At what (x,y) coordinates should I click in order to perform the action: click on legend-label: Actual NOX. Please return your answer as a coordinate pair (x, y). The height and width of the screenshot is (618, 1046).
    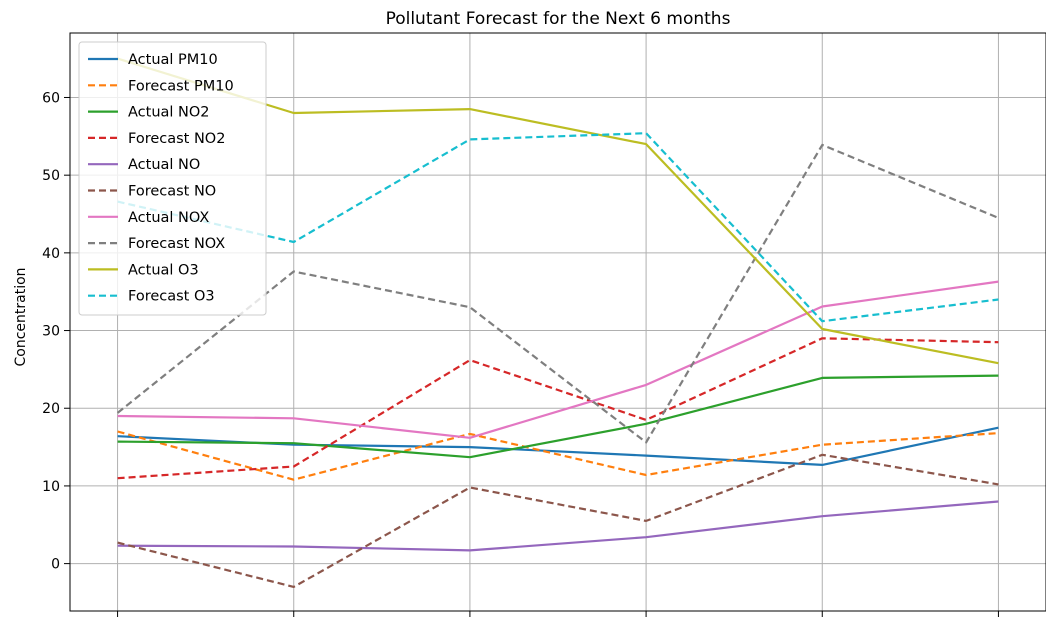
    Looking at the image, I should click on (168, 218).